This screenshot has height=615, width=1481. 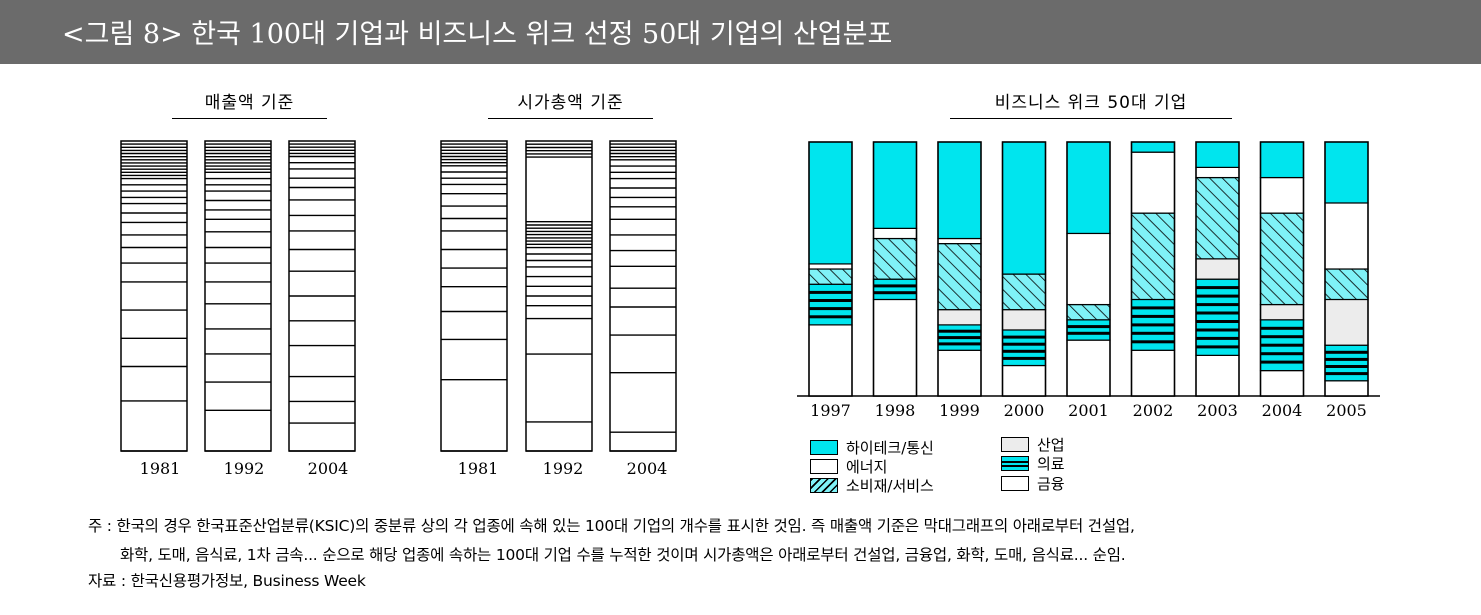 I want to click on bar-marketcap-1981, so click(x=474, y=296).